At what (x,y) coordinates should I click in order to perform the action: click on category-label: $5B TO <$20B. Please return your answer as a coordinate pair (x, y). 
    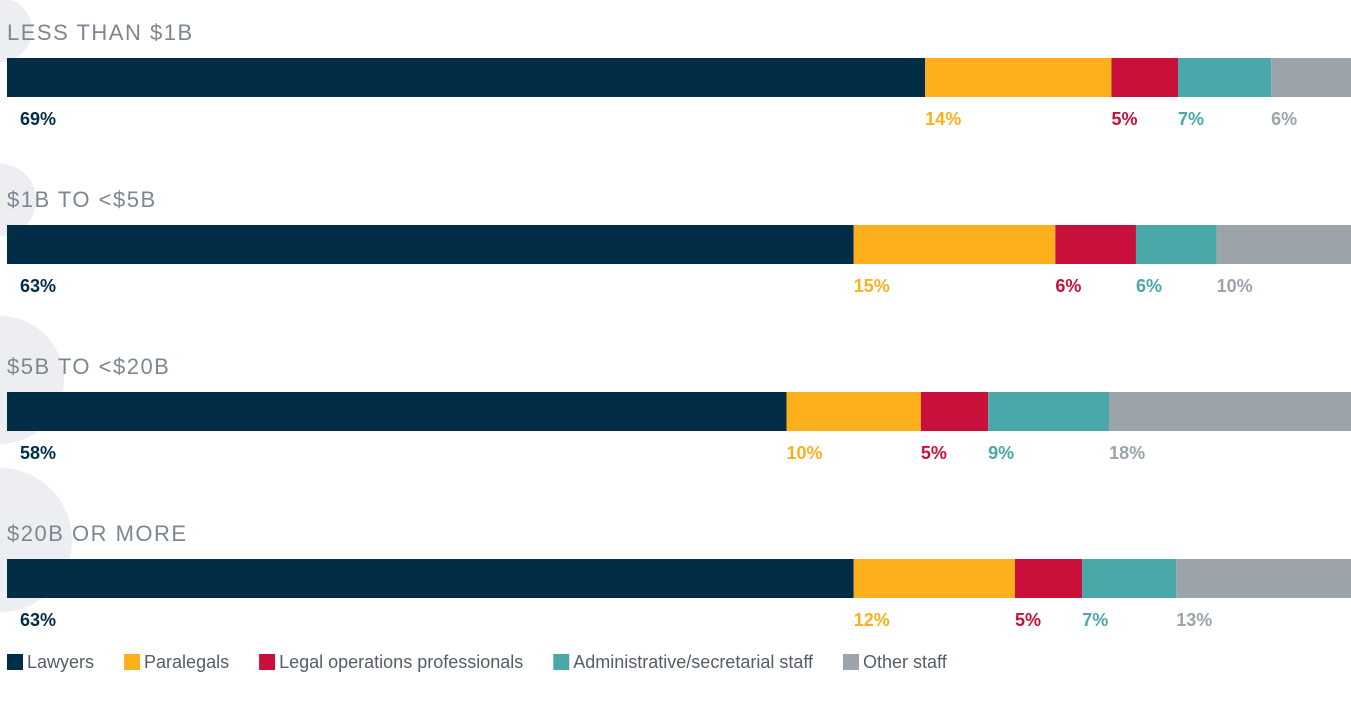
    Looking at the image, I should click on (88, 366).